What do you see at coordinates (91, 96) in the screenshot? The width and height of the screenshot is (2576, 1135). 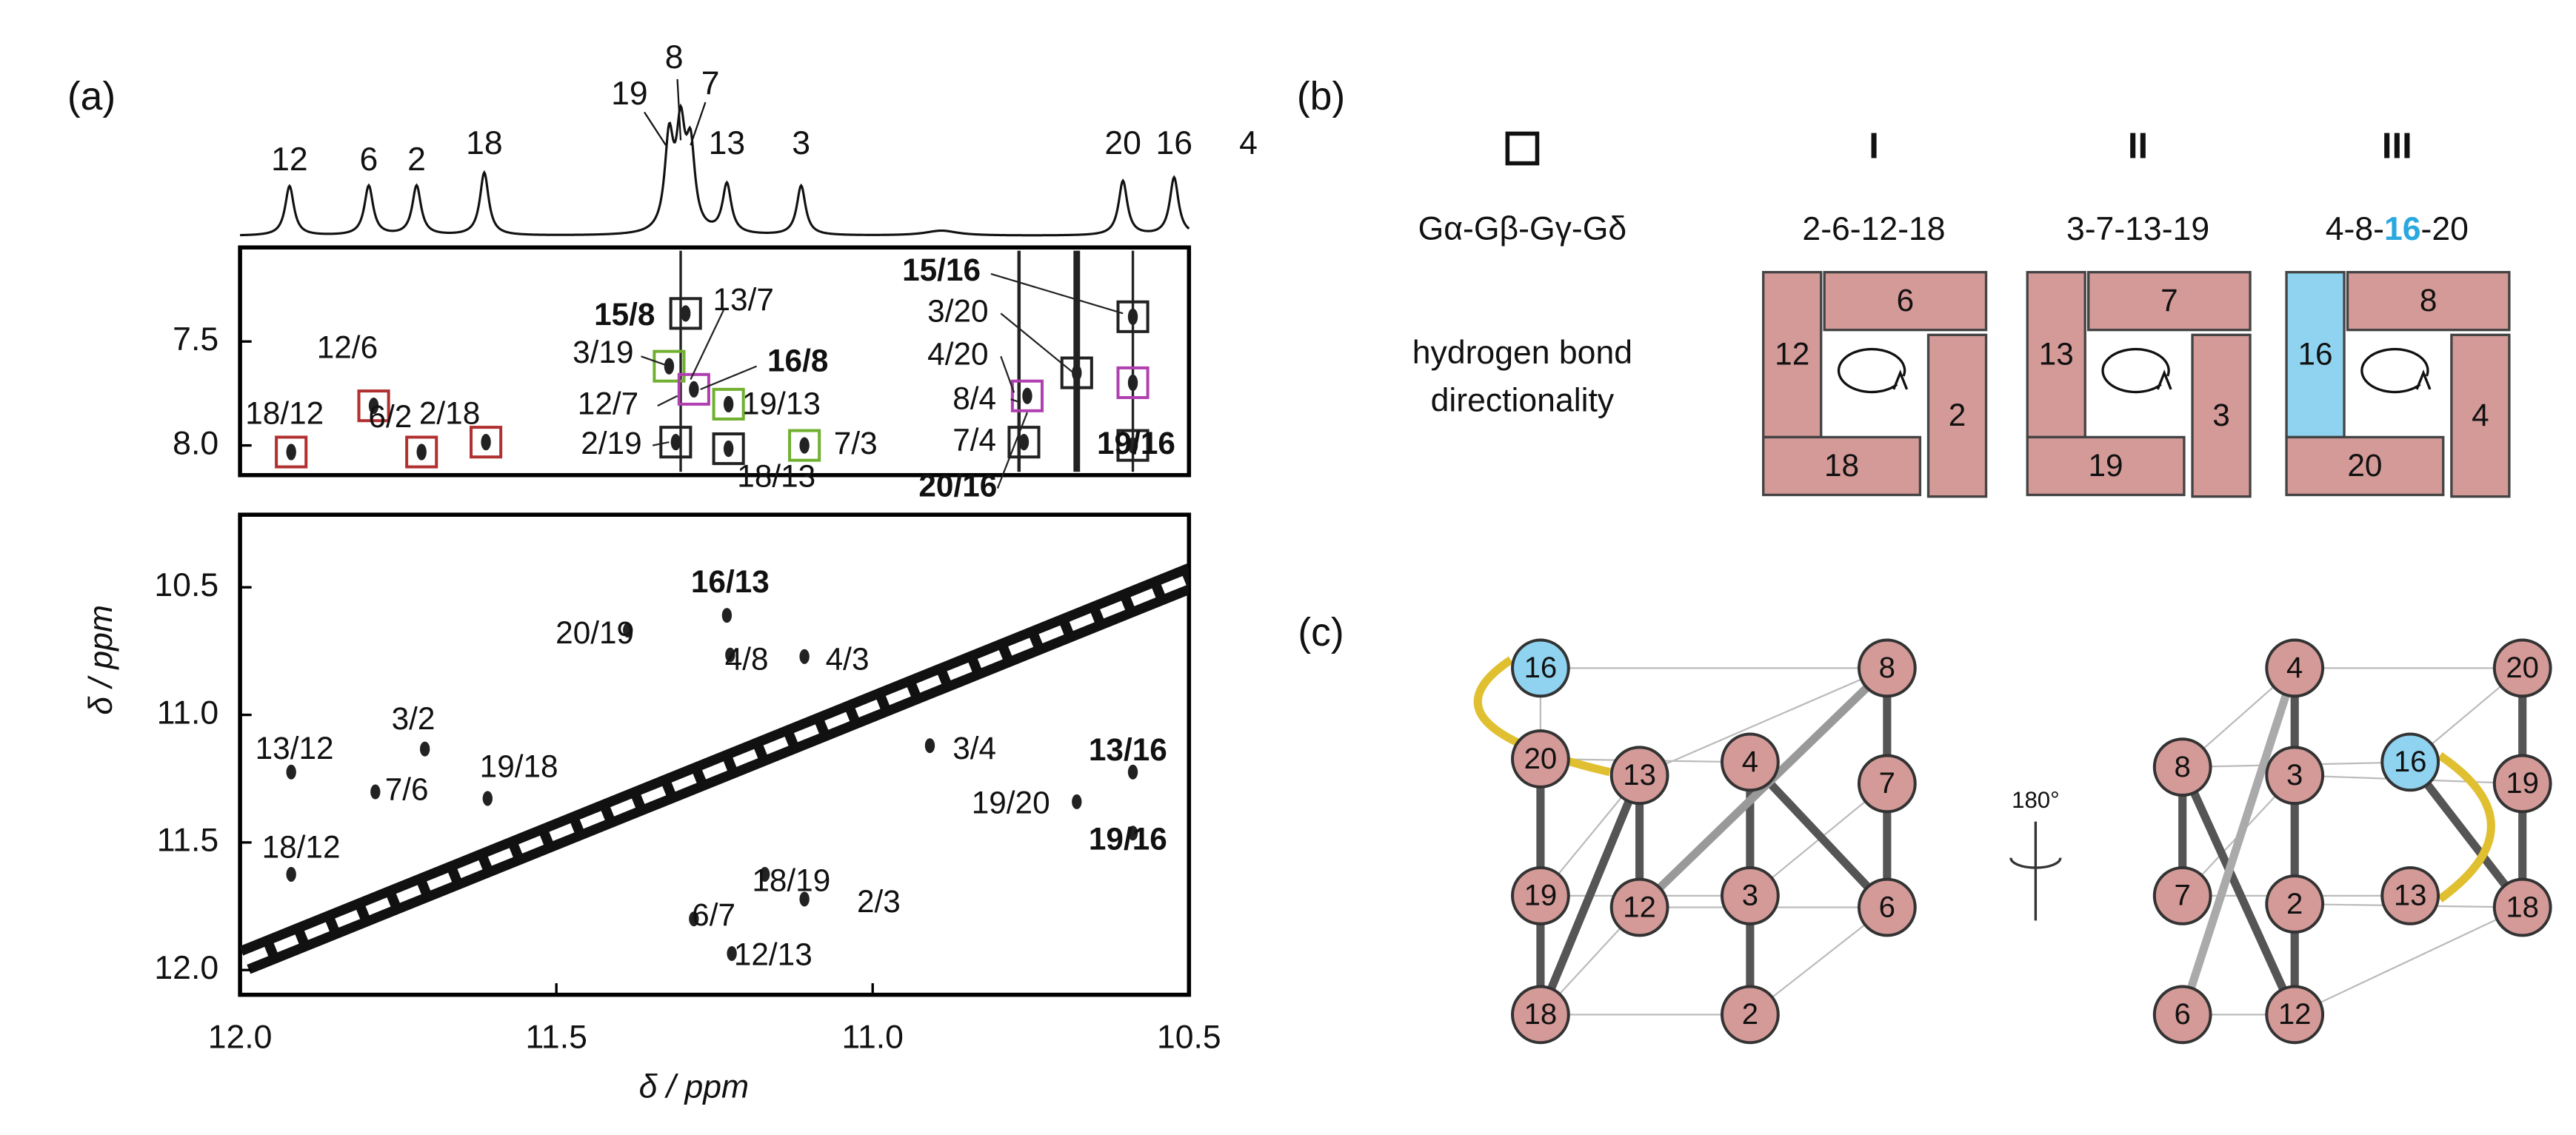 I see `panel-label: (a)` at bounding box center [91, 96].